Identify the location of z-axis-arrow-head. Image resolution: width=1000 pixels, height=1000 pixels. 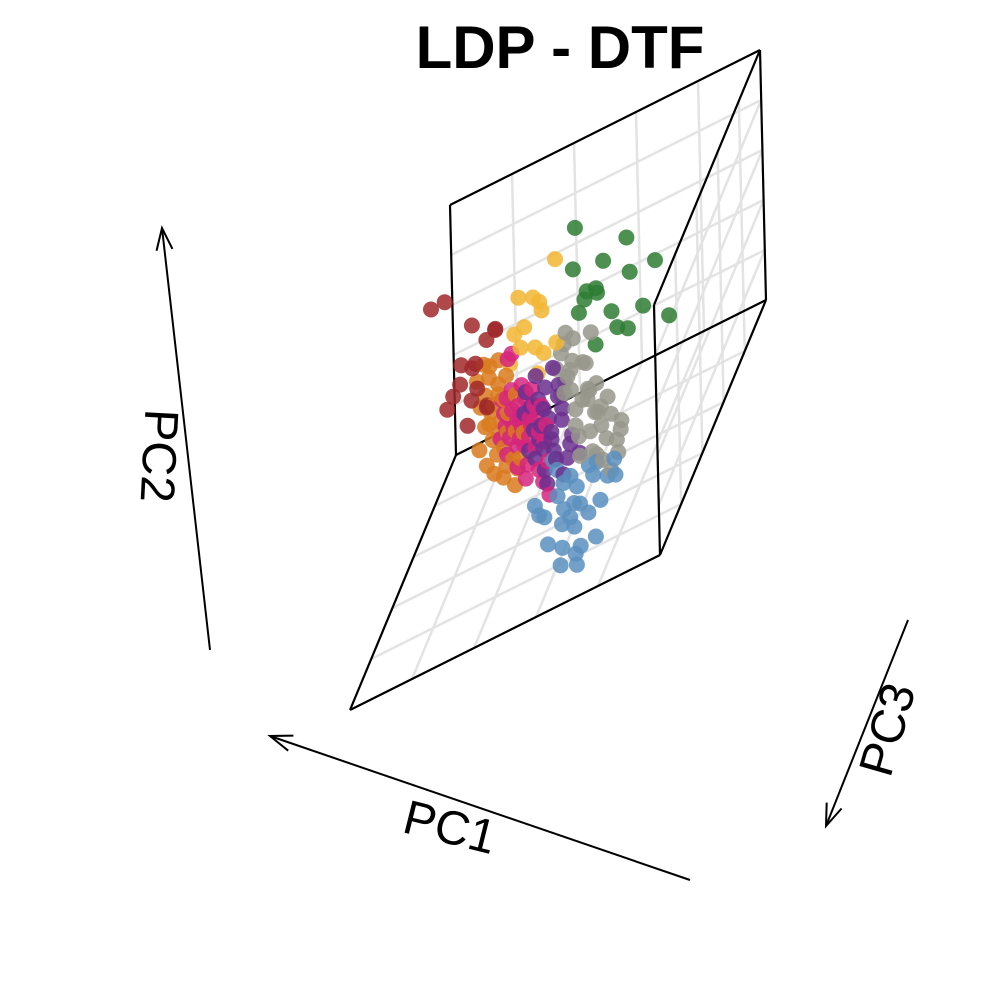
(833, 815).